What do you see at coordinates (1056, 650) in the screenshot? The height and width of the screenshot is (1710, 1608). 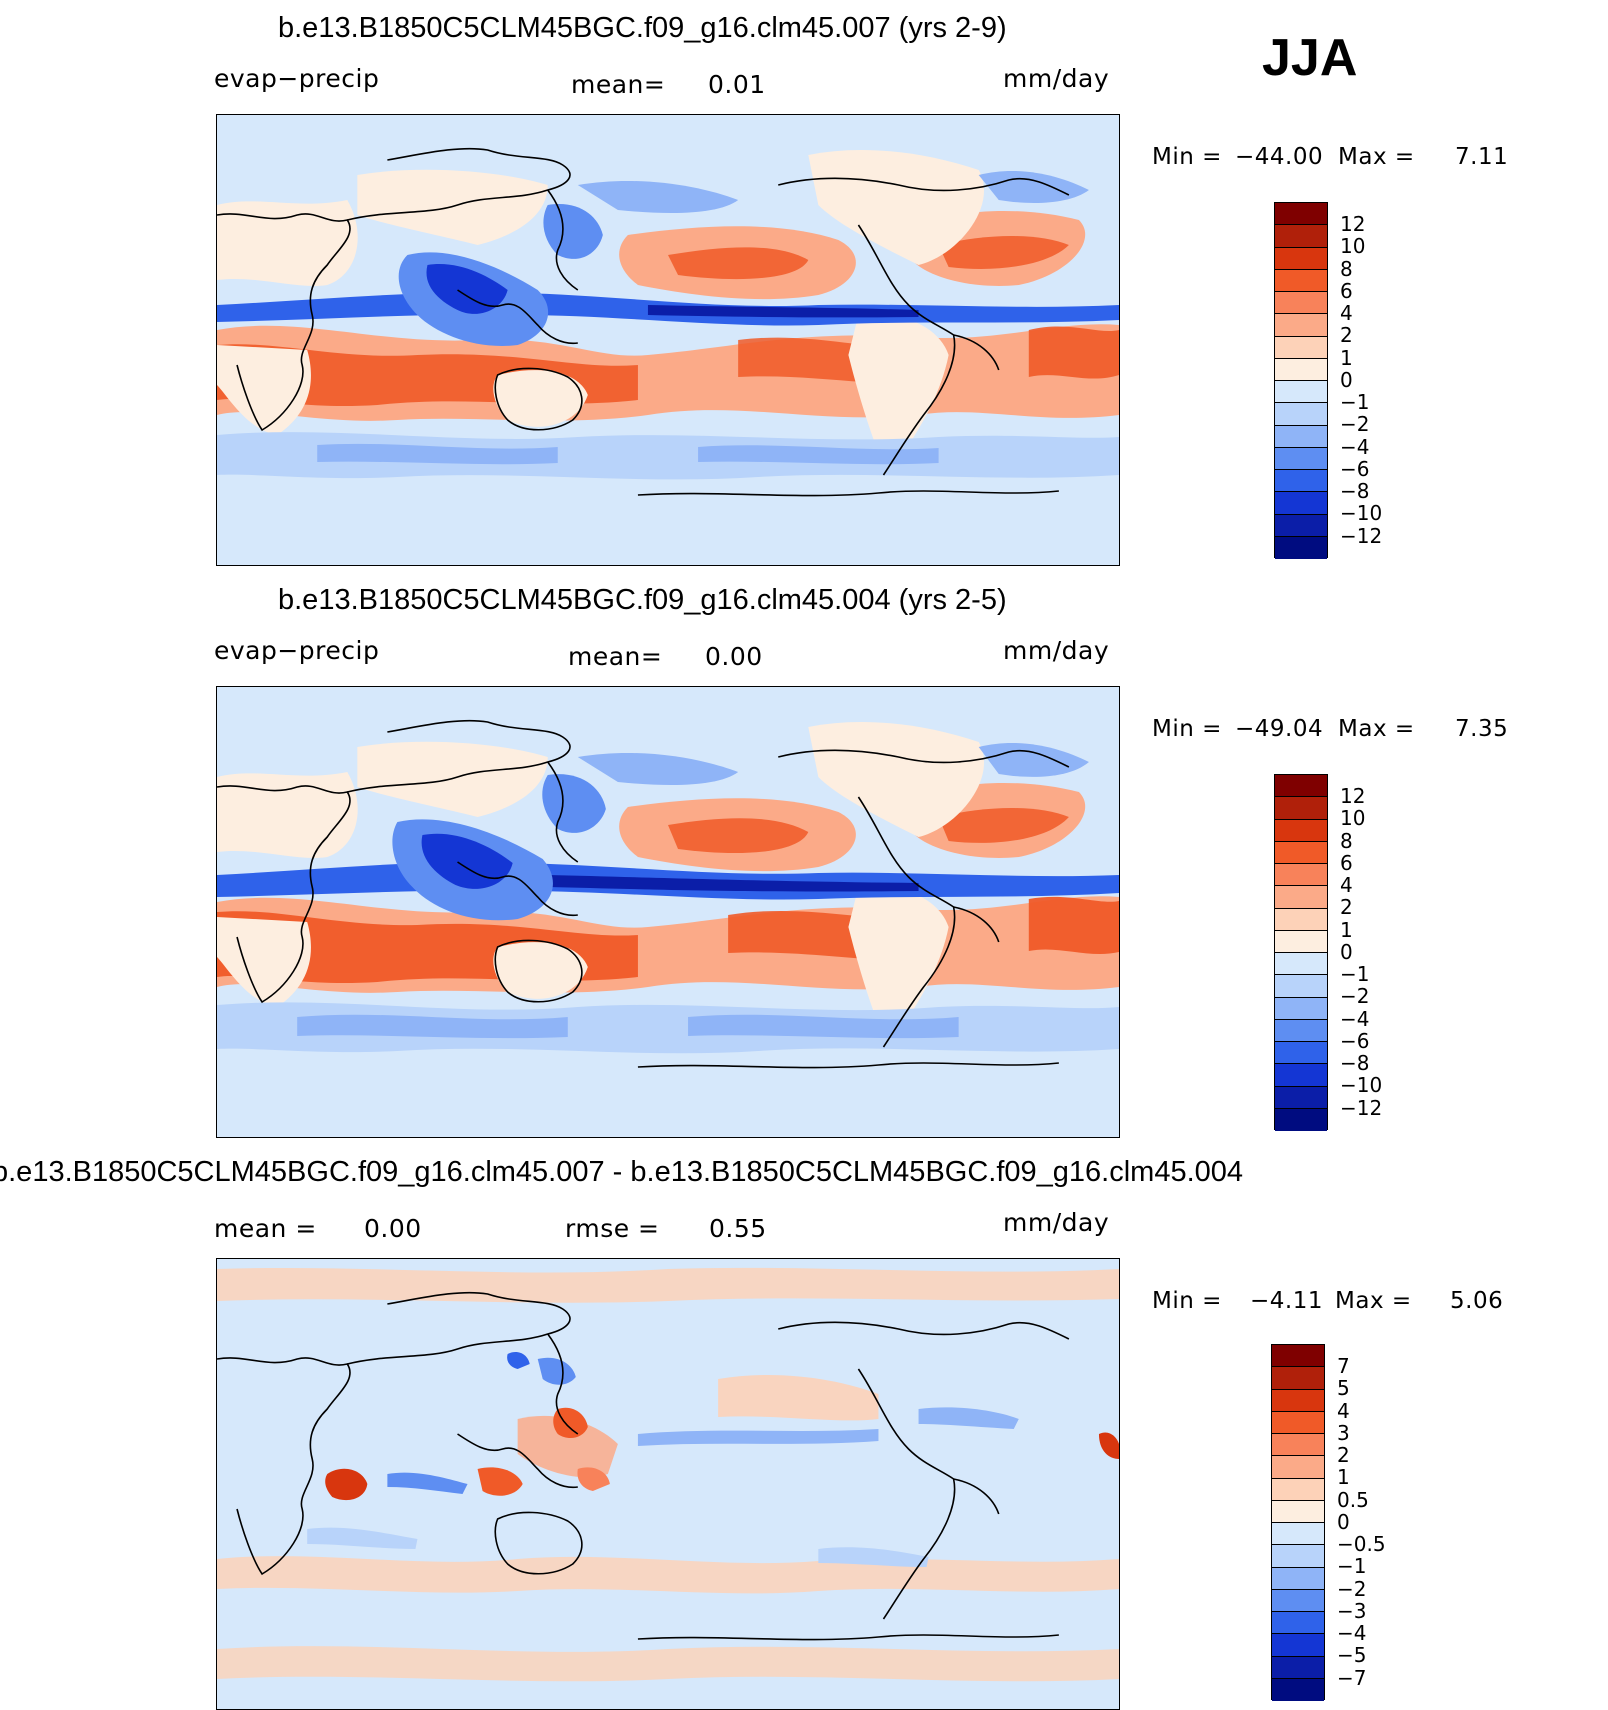 I see `panel-2-units: mm/day` at bounding box center [1056, 650].